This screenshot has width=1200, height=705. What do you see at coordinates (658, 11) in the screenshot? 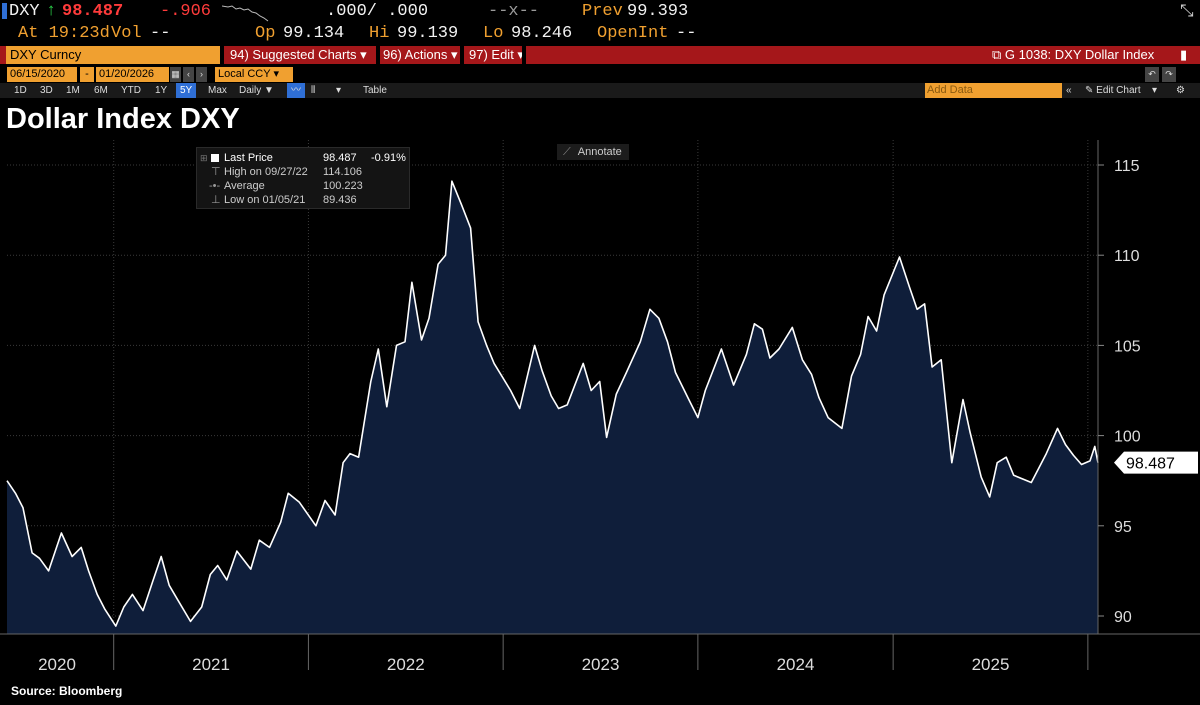
I see `prev-value: 99.393` at bounding box center [658, 11].